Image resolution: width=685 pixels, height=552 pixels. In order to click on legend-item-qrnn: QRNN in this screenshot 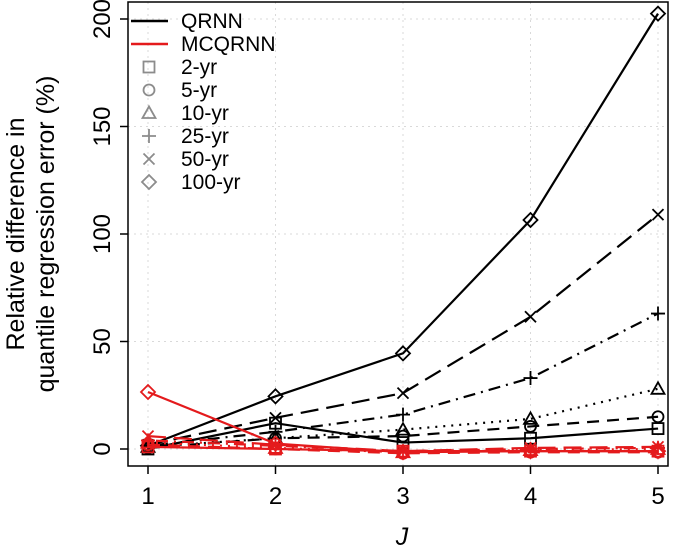, I will do `click(187, 21)`.